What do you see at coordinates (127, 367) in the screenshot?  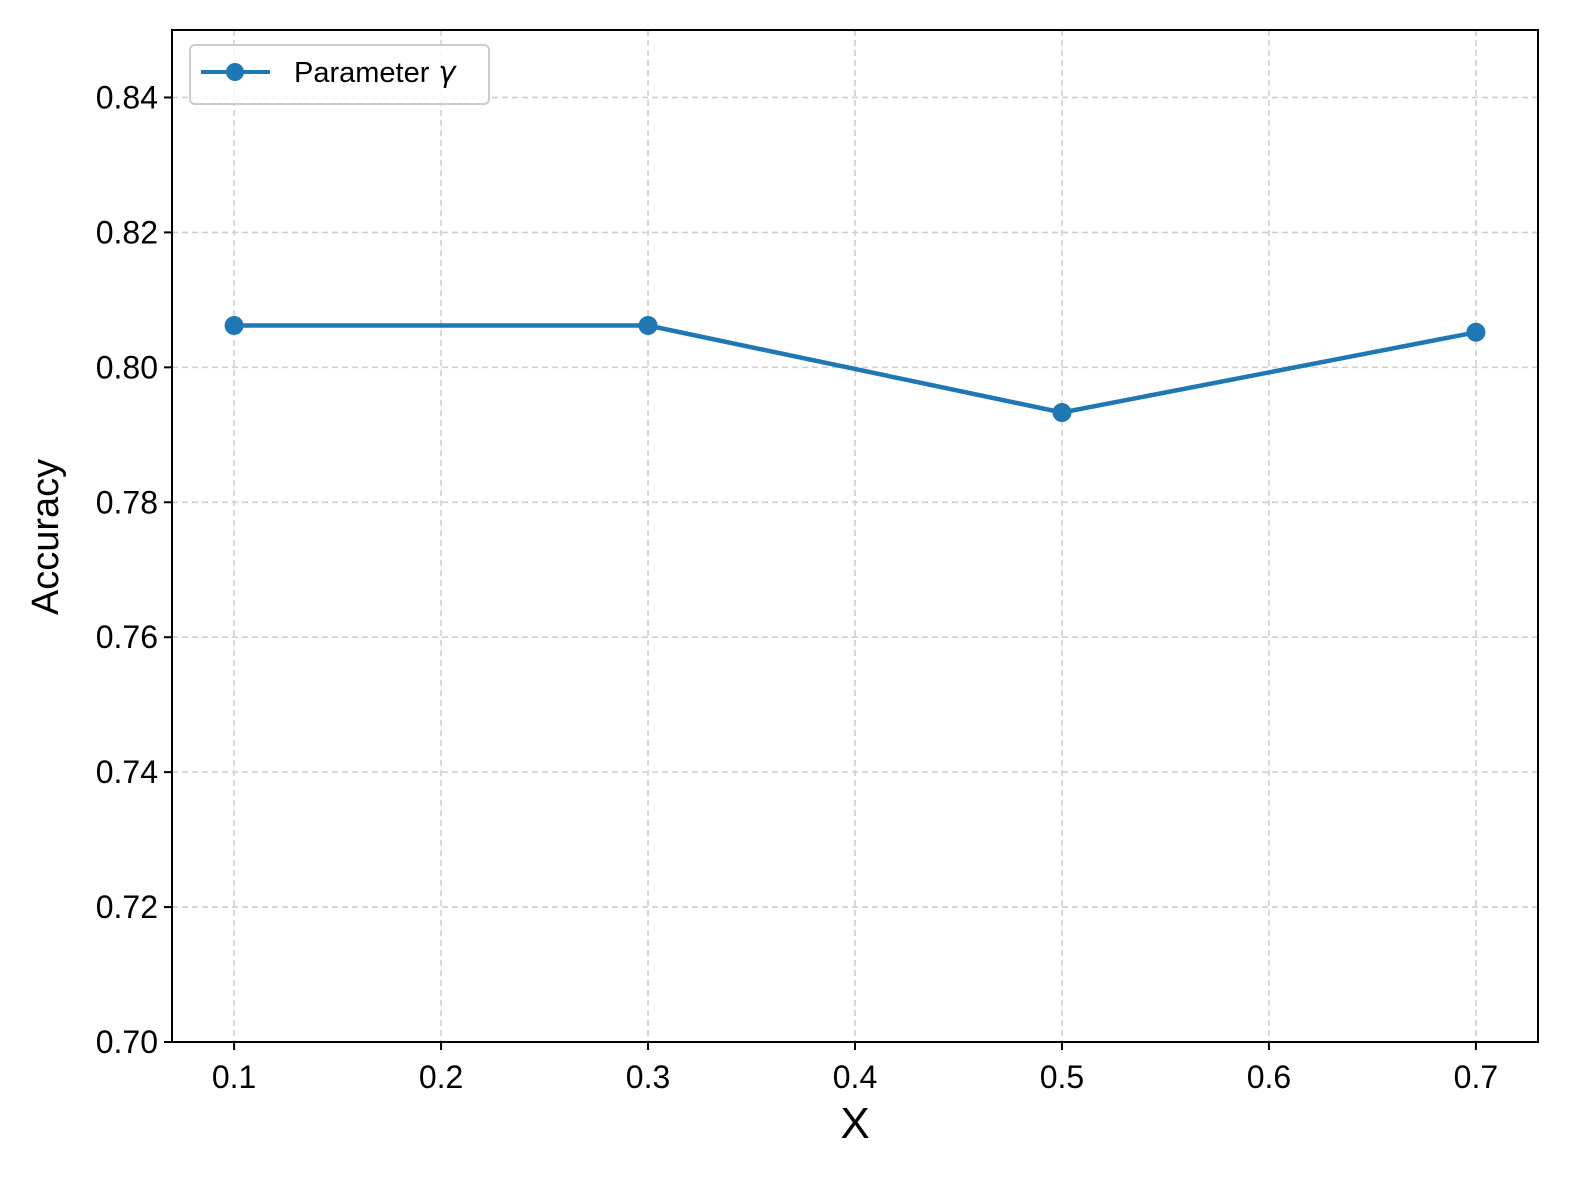 I see `y-tick-label: 0.80` at bounding box center [127, 367].